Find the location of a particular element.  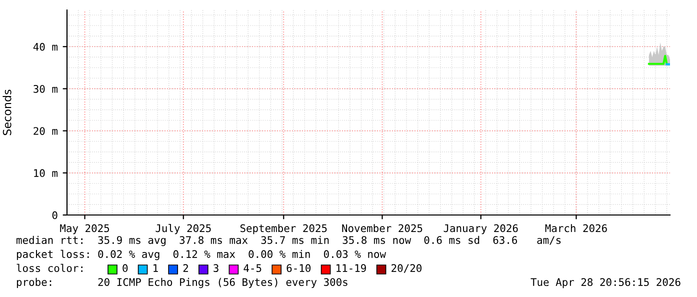

legend-label: 20/20 is located at coordinates (407, 268).